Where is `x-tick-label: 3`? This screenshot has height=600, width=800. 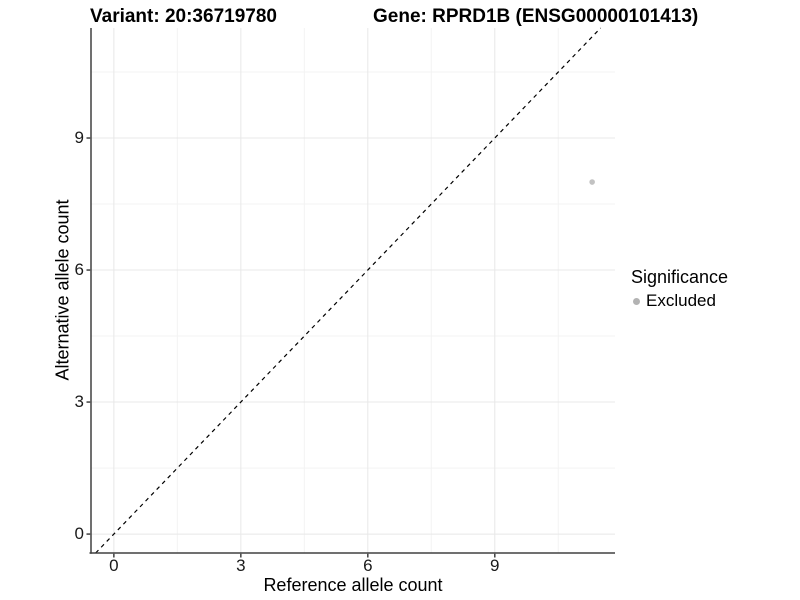
x-tick-label: 3 is located at coordinates (241, 565).